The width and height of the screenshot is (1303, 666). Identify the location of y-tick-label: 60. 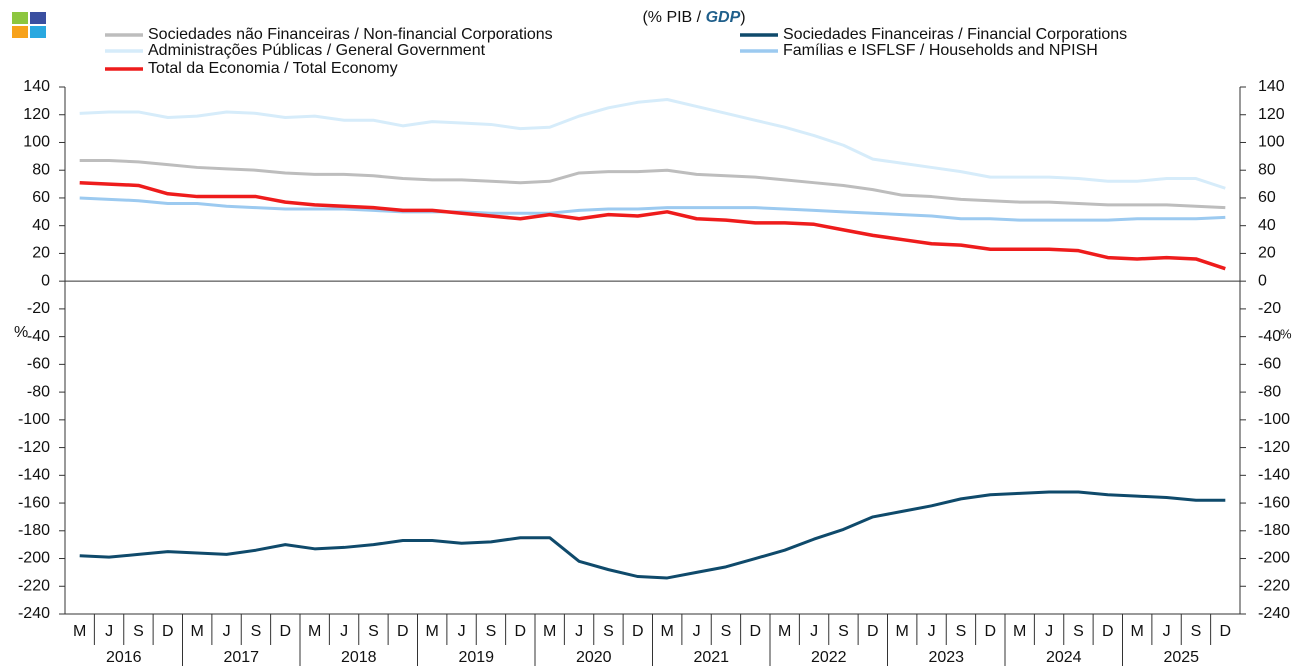
(41, 197).